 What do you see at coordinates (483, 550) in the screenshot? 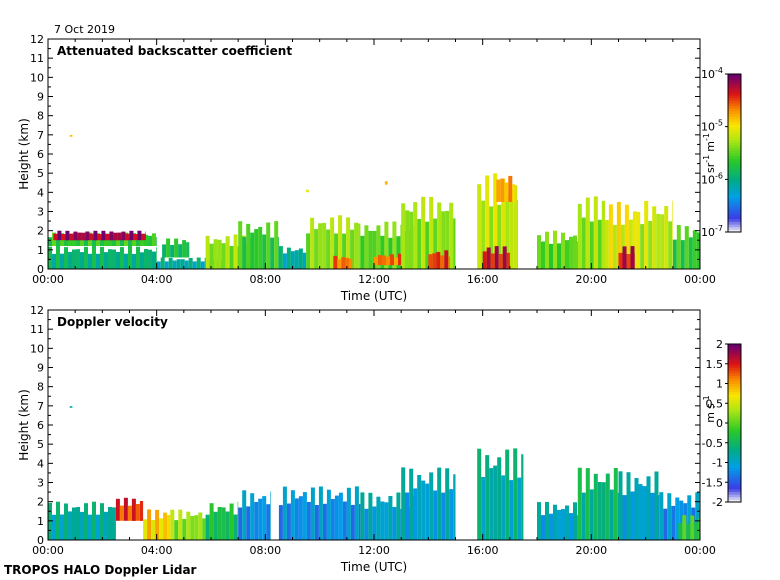
I see `x-tick-label: 16:00` at bounding box center [483, 550].